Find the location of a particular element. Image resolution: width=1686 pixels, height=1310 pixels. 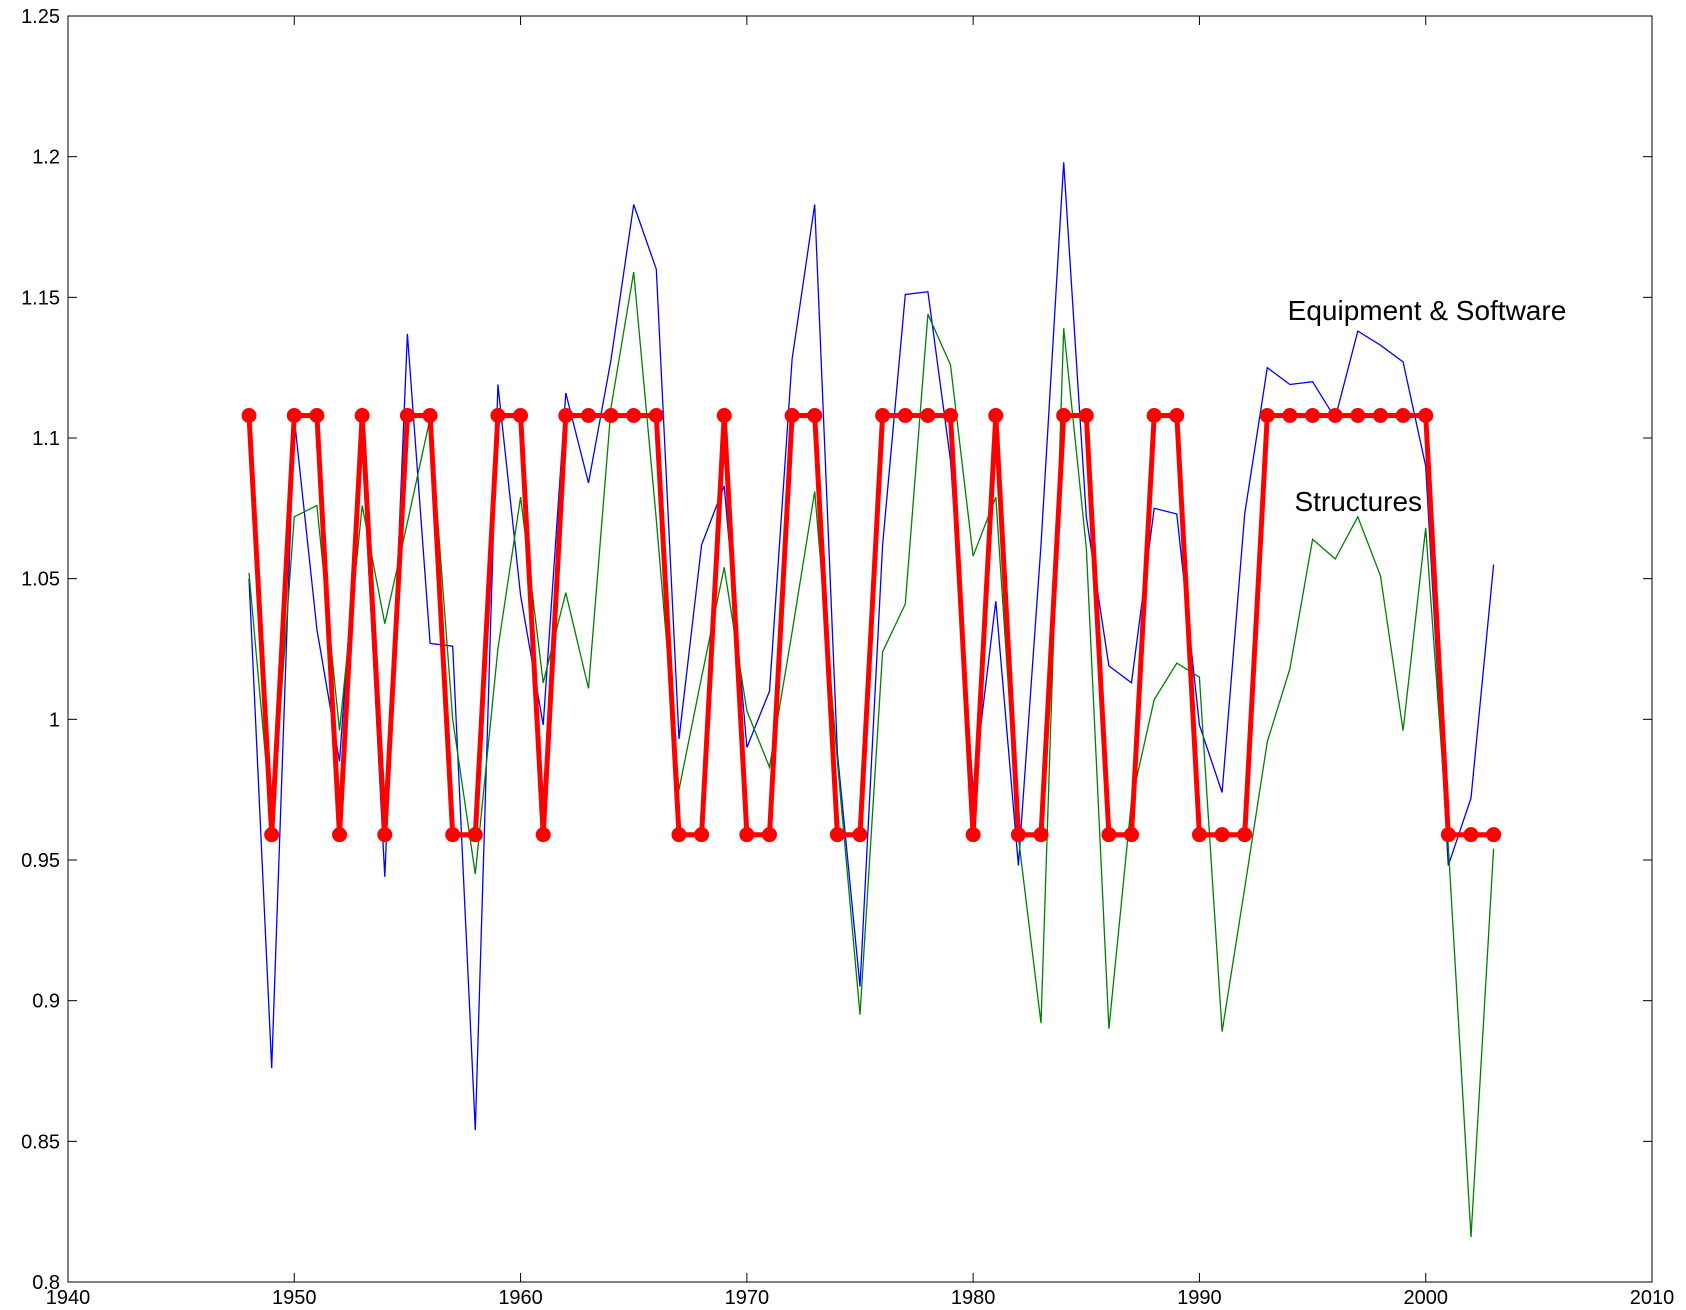

y-tick-label: 1.15 is located at coordinates (40, 298).